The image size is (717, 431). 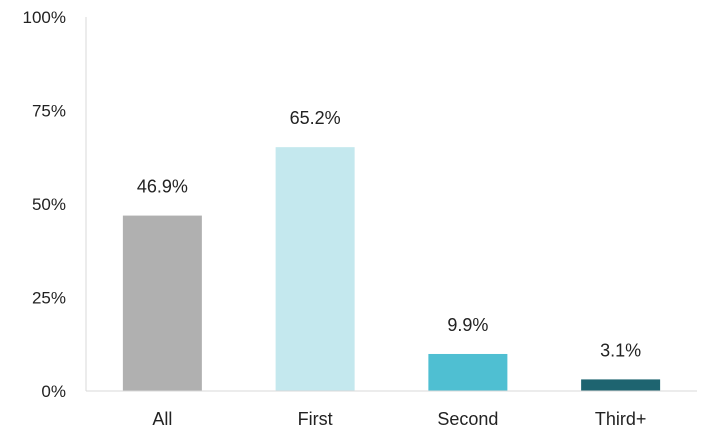 I want to click on y-tick-label: 25%, so click(x=49, y=298).